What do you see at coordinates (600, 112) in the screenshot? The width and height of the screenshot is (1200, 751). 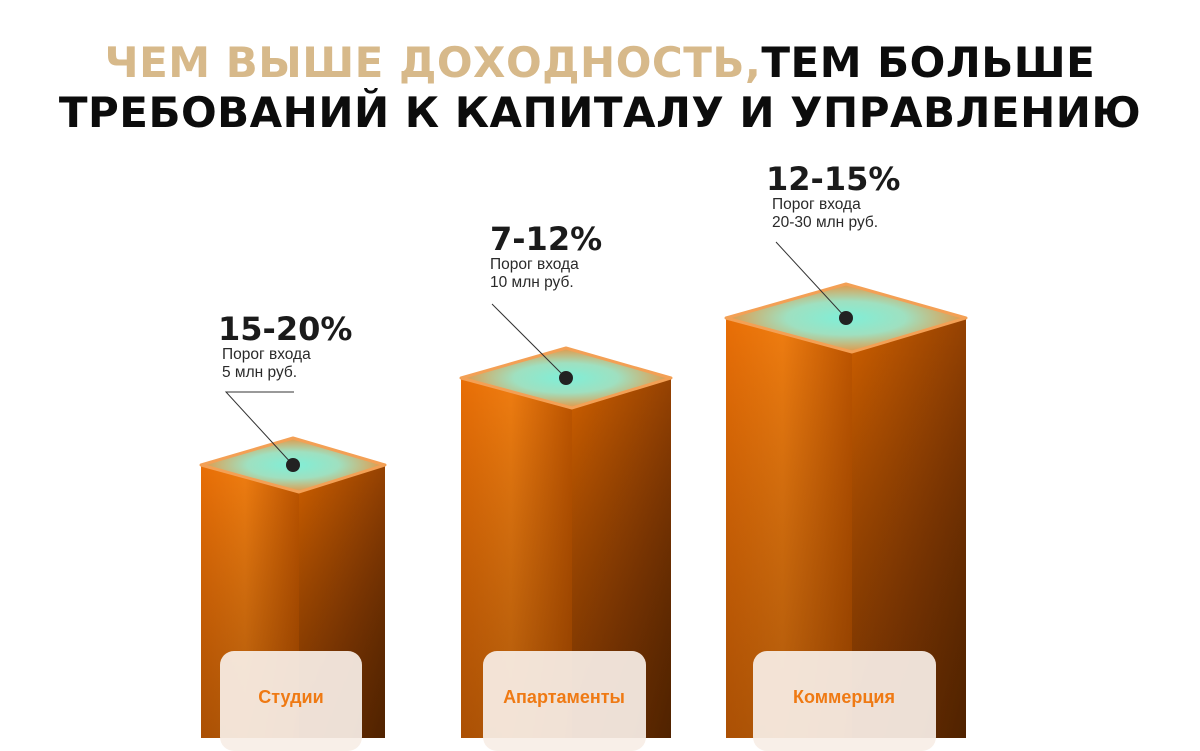 I see `title-line-2: ТРЕБОВАНИЙ К КАПИТАЛУ И УПРАВЛЕНИЮ` at bounding box center [600, 112].